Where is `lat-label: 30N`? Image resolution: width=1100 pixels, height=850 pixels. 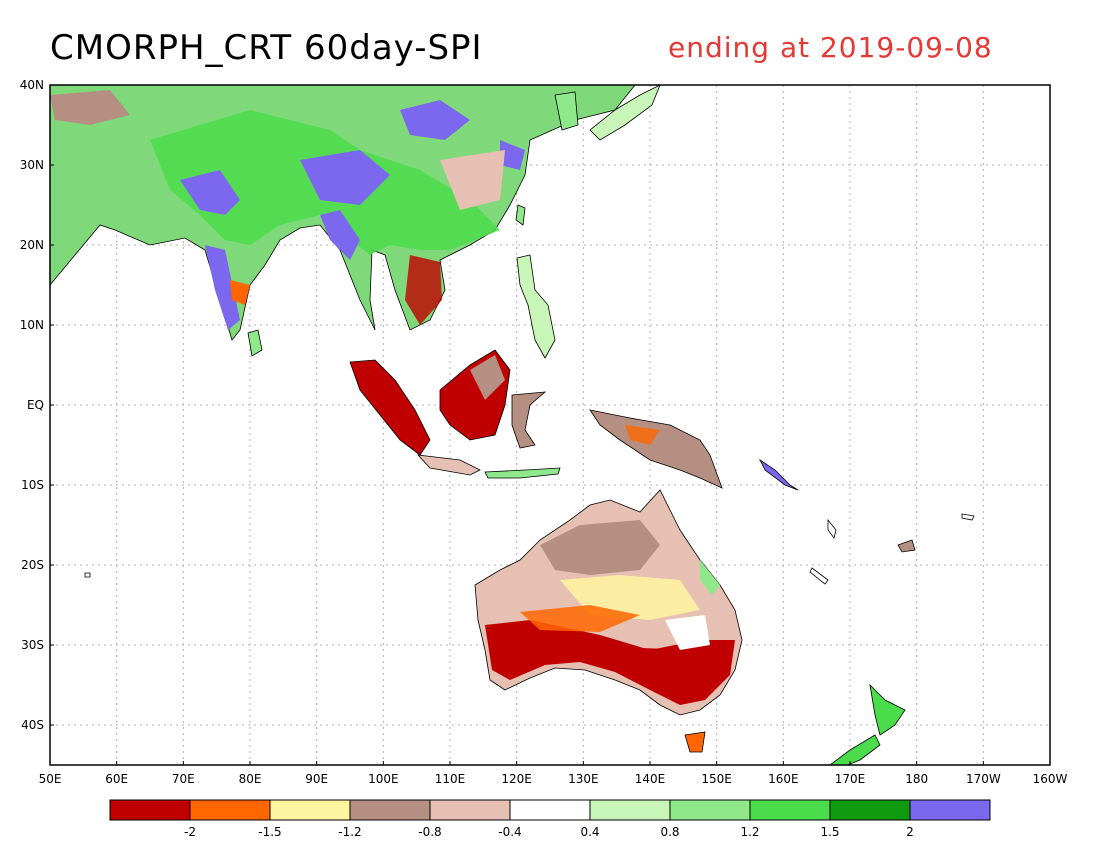
lat-label: 30N is located at coordinates (32, 165).